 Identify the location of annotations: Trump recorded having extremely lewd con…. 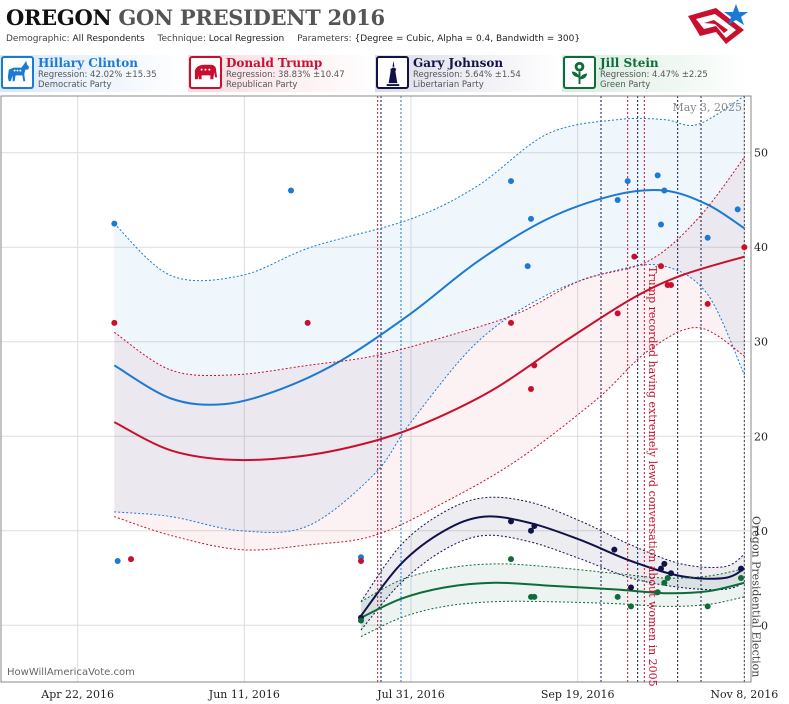
(704, 476).